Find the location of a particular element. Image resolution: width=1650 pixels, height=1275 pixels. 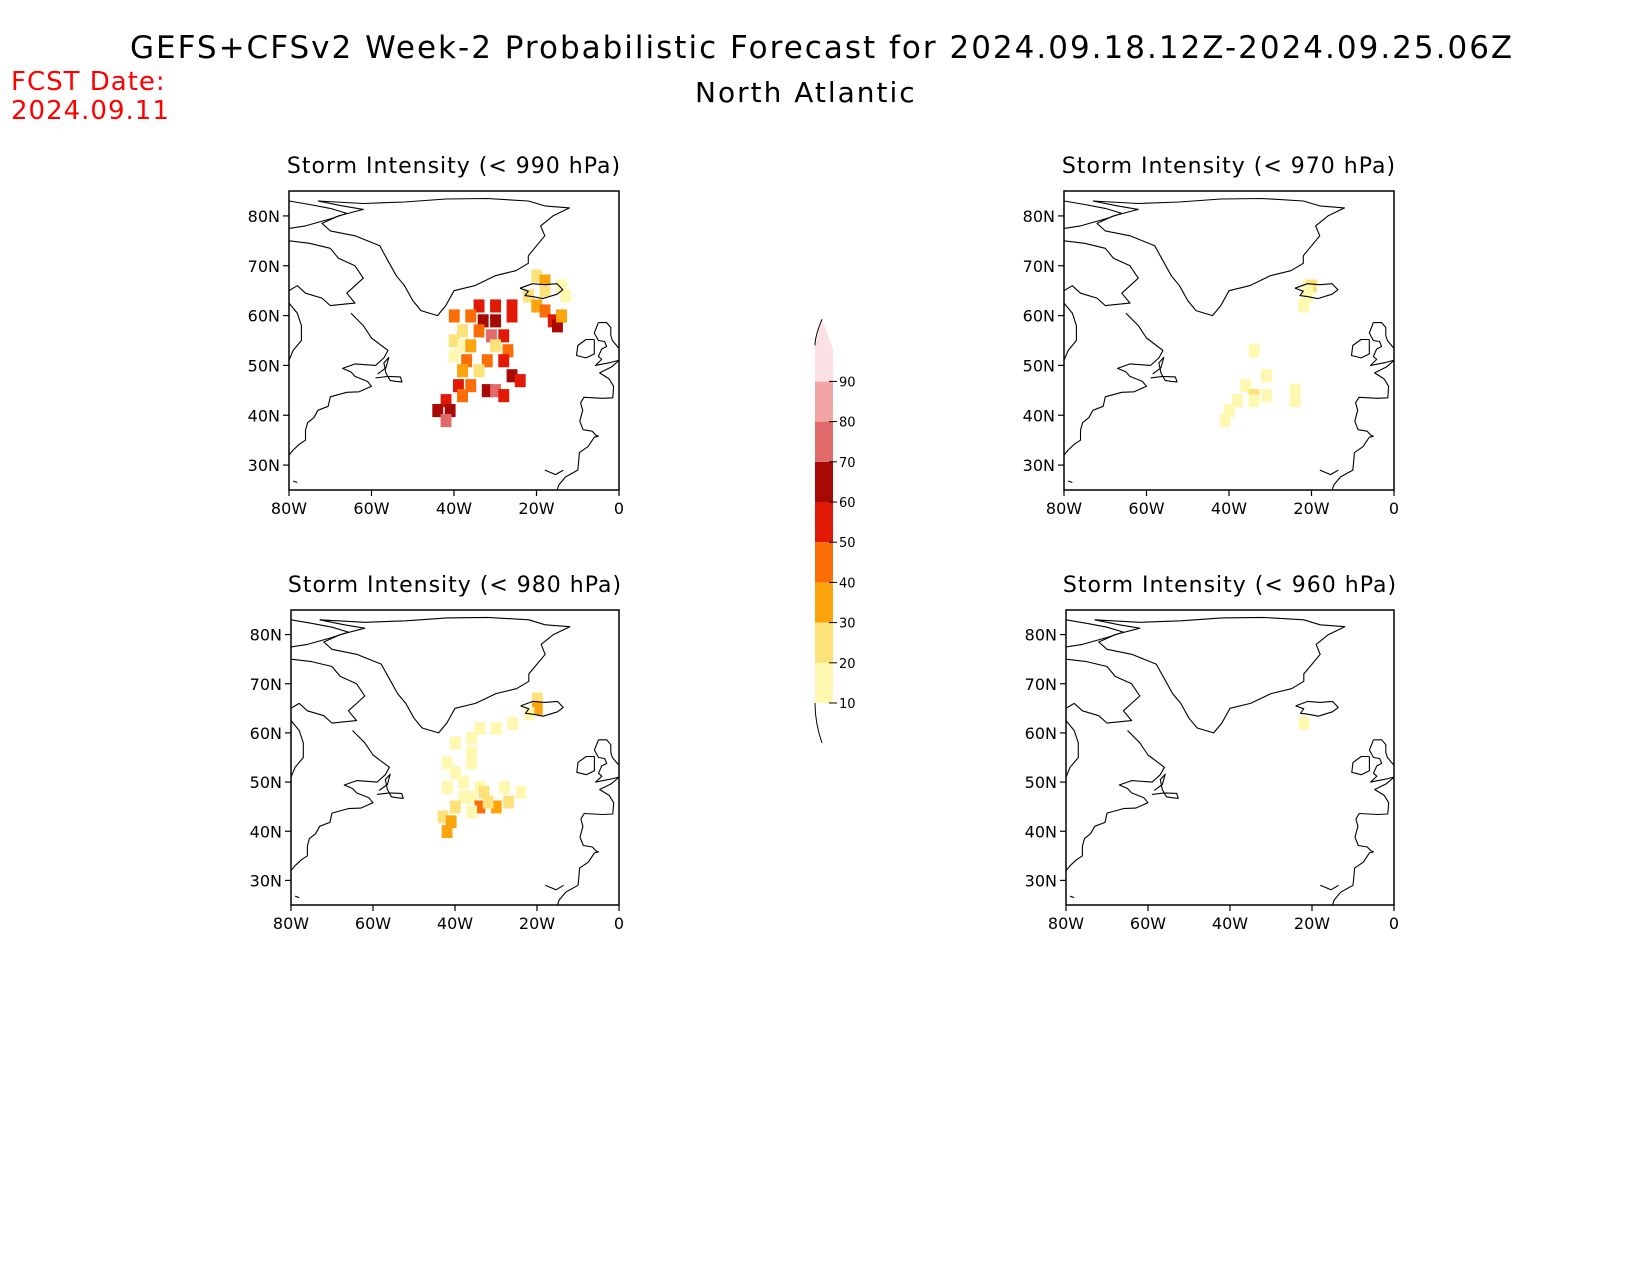

colorbar-bottom-cap is located at coordinates (818, 723).